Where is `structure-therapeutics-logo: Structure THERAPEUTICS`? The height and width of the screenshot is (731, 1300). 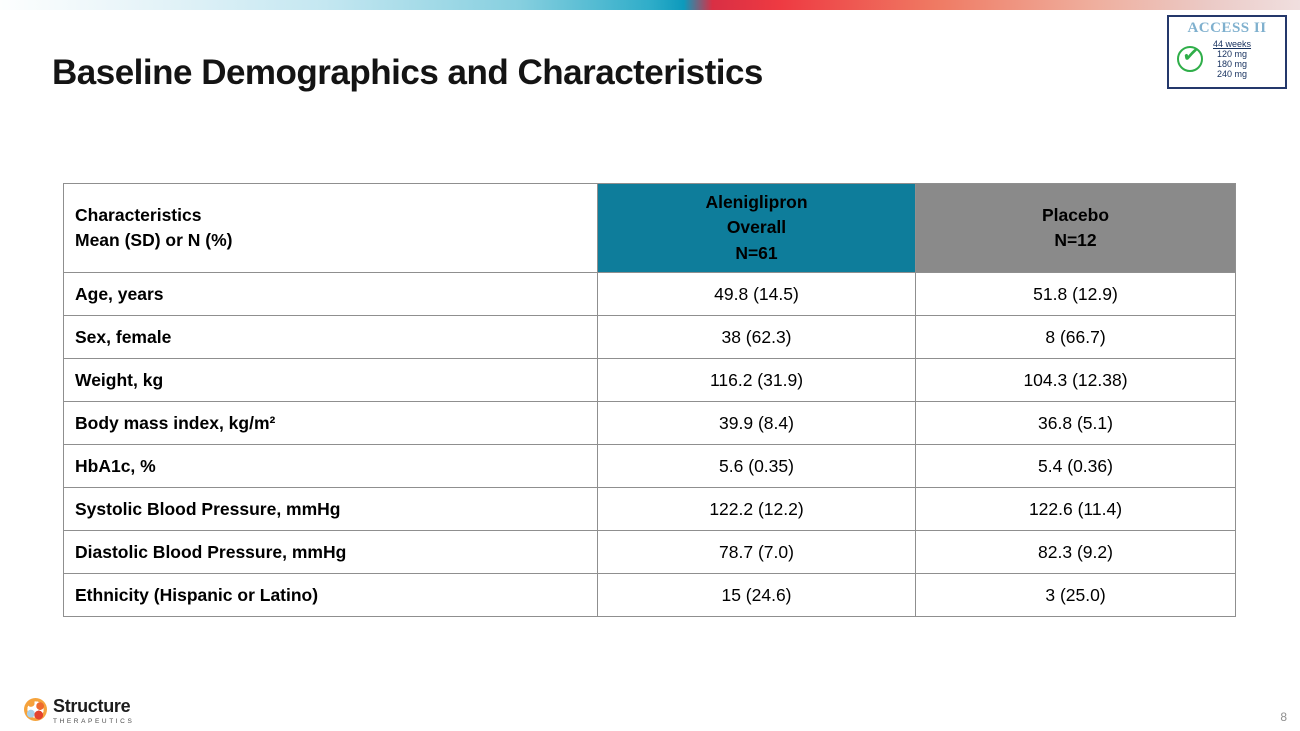
structure-therapeutics-logo: Structure THERAPEUTICS is located at coordinates (79, 710).